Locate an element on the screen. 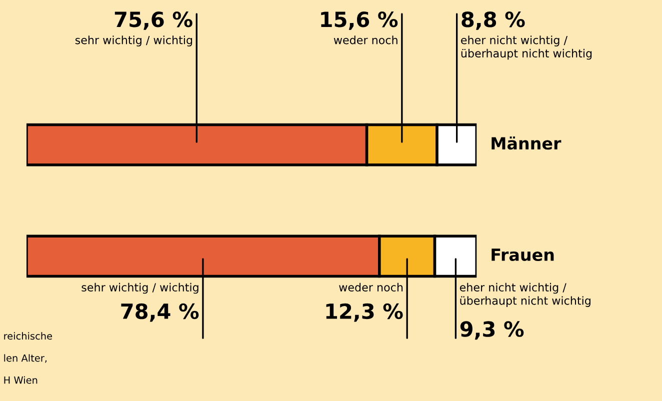 The height and width of the screenshot is (401, 662). data-label: 8,8 % is located at coordinates (493, 21).